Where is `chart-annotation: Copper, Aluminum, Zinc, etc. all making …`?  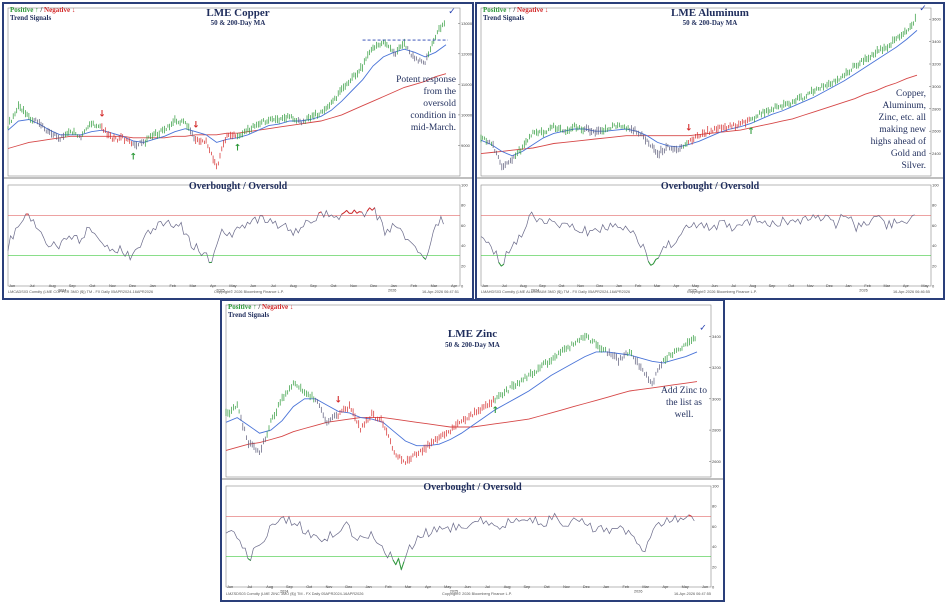
chart-annotation: Copper, Aluminum, Zinc, etc. all making … is located at coordinates (898, 130).